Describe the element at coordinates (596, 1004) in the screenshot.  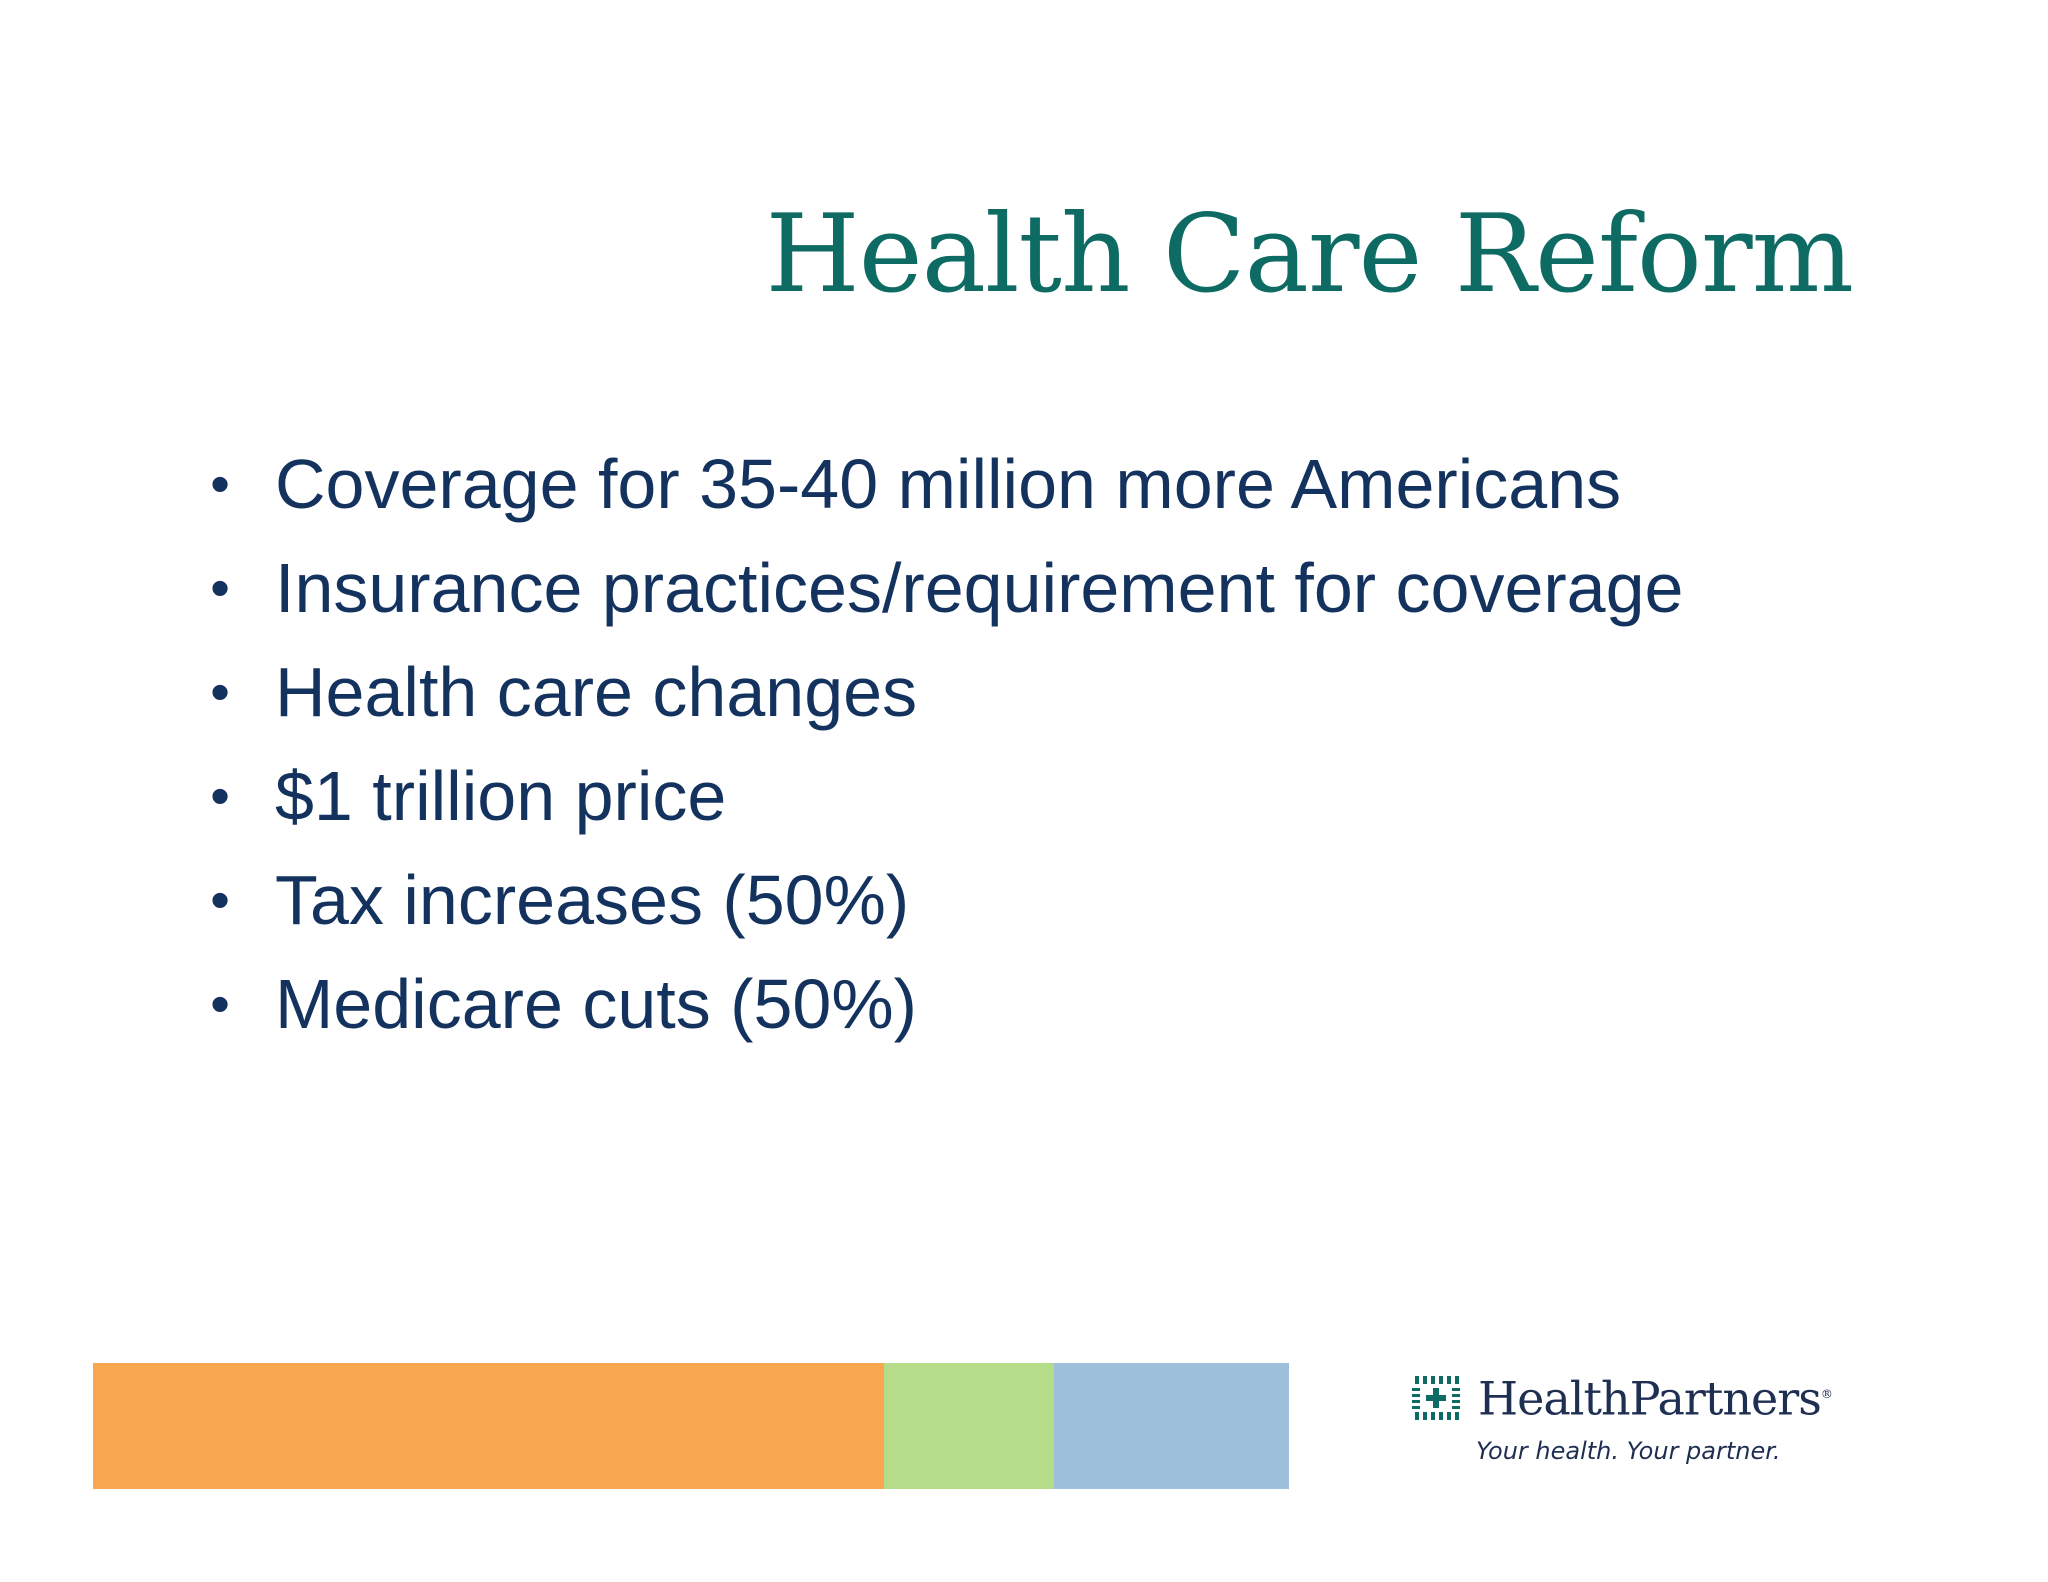
I see `bullet-text: Medicare cuts (50%)` at that location.